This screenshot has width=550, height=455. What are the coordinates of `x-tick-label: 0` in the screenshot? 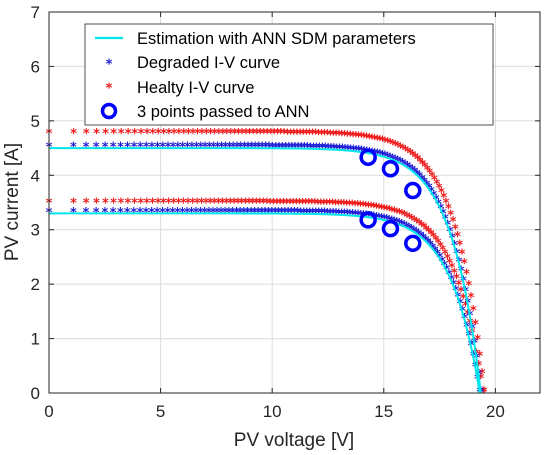 It's located at (48, 411).